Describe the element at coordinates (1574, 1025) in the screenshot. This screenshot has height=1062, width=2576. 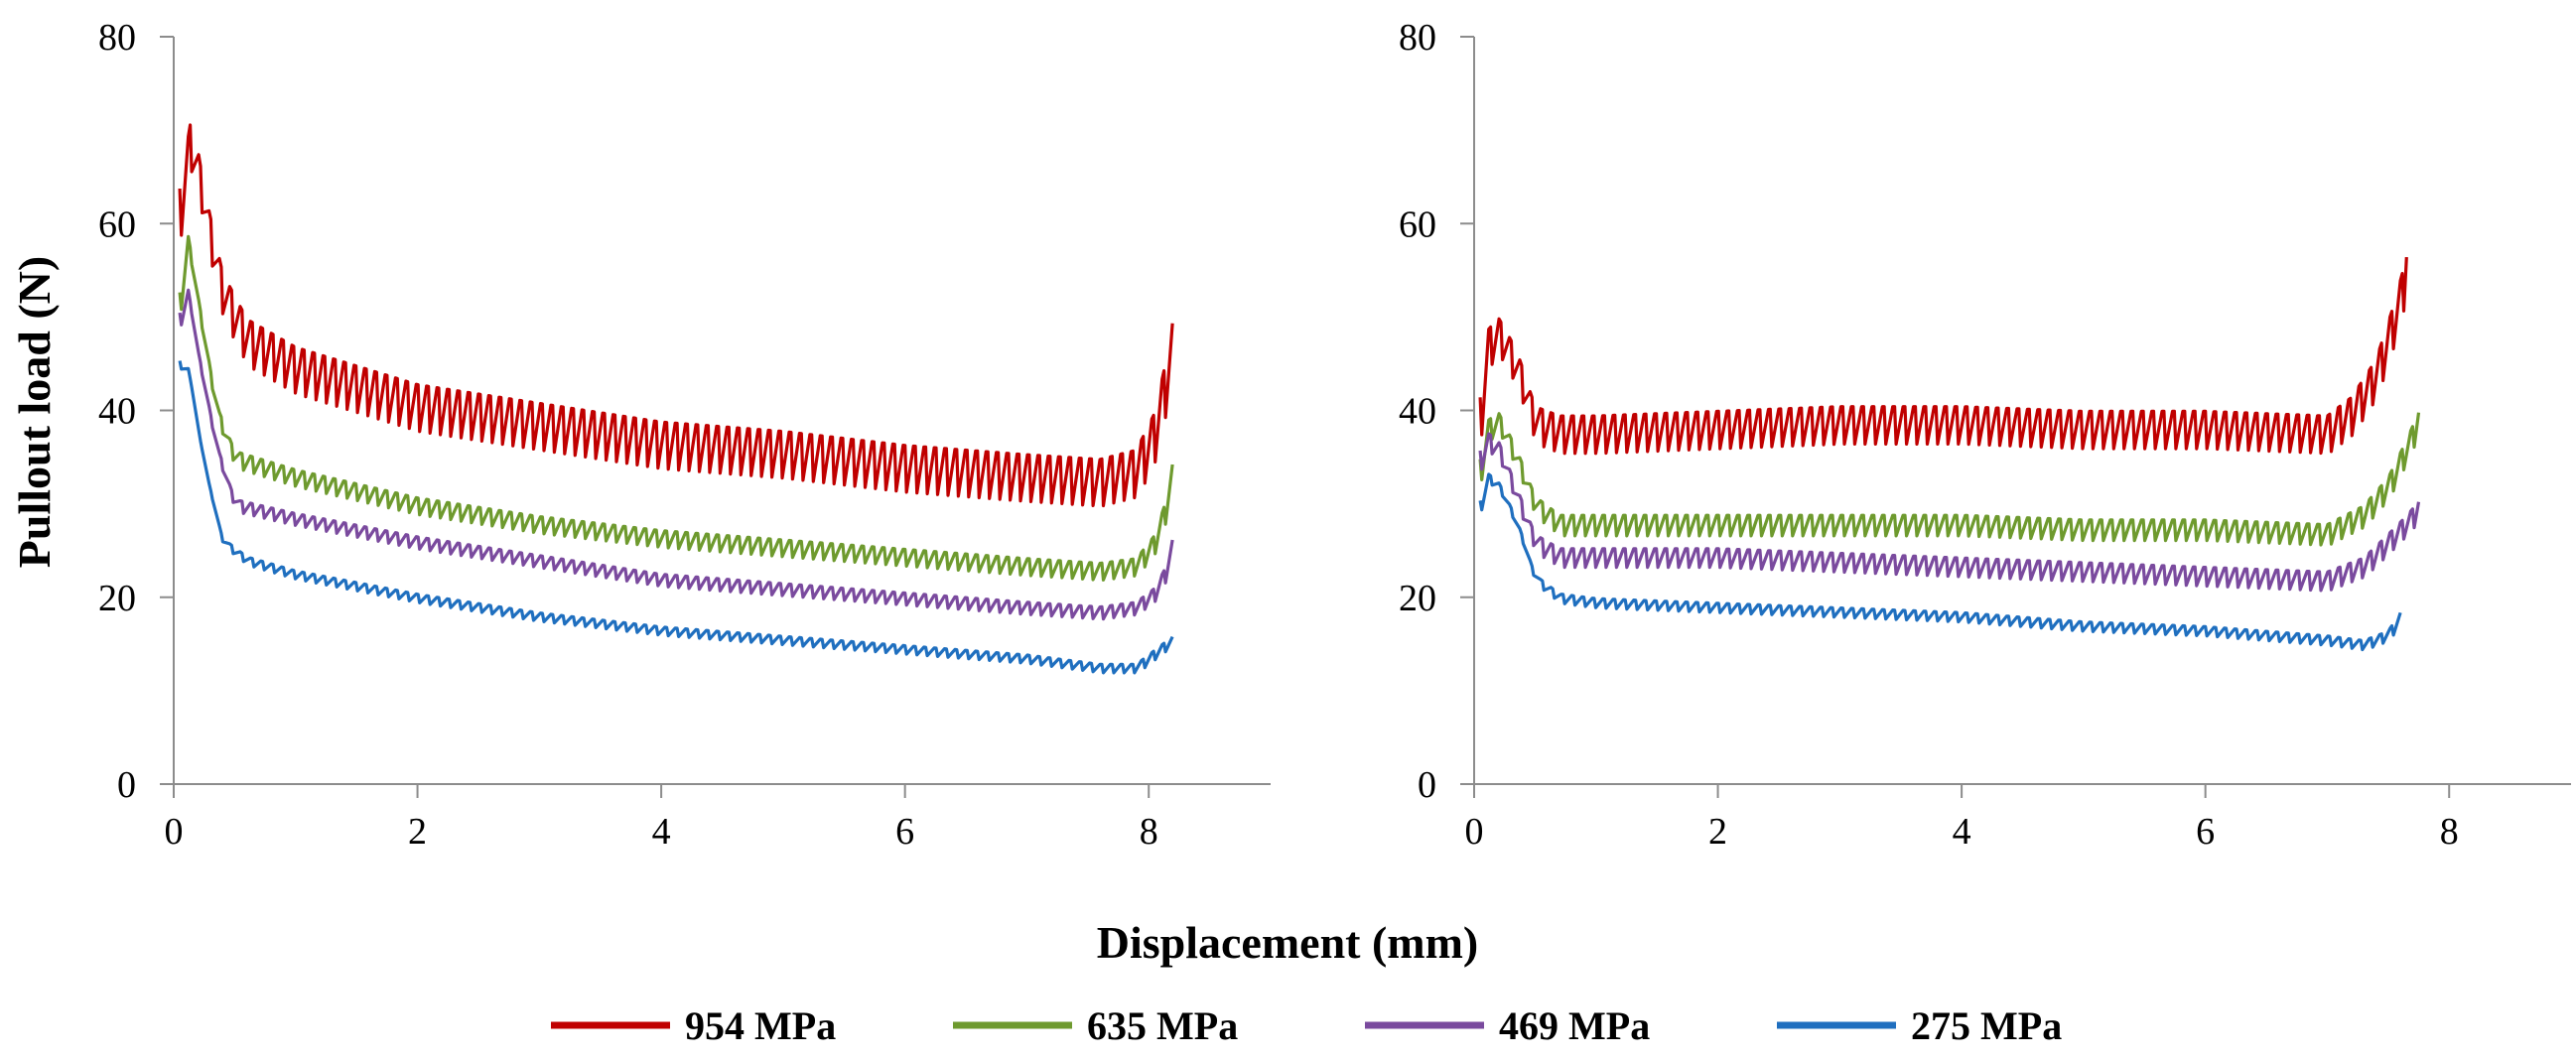
I see `legend-label: 469 MPa` at that location.